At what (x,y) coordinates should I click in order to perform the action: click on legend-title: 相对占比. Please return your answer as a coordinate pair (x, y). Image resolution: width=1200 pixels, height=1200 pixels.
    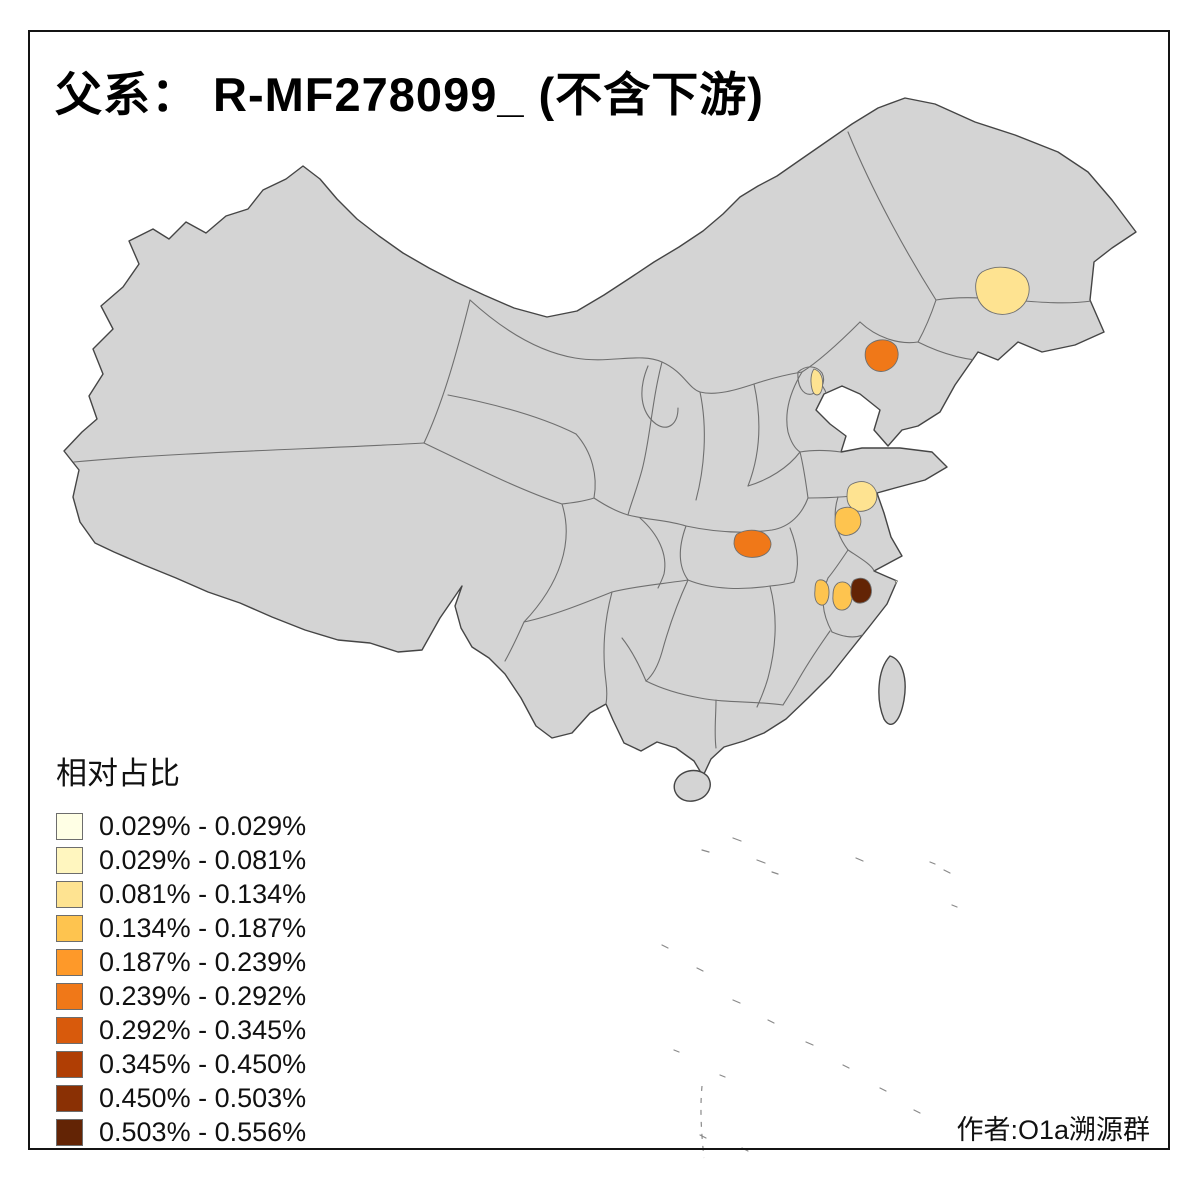
    Looking at the image, I should click on (118, 773).